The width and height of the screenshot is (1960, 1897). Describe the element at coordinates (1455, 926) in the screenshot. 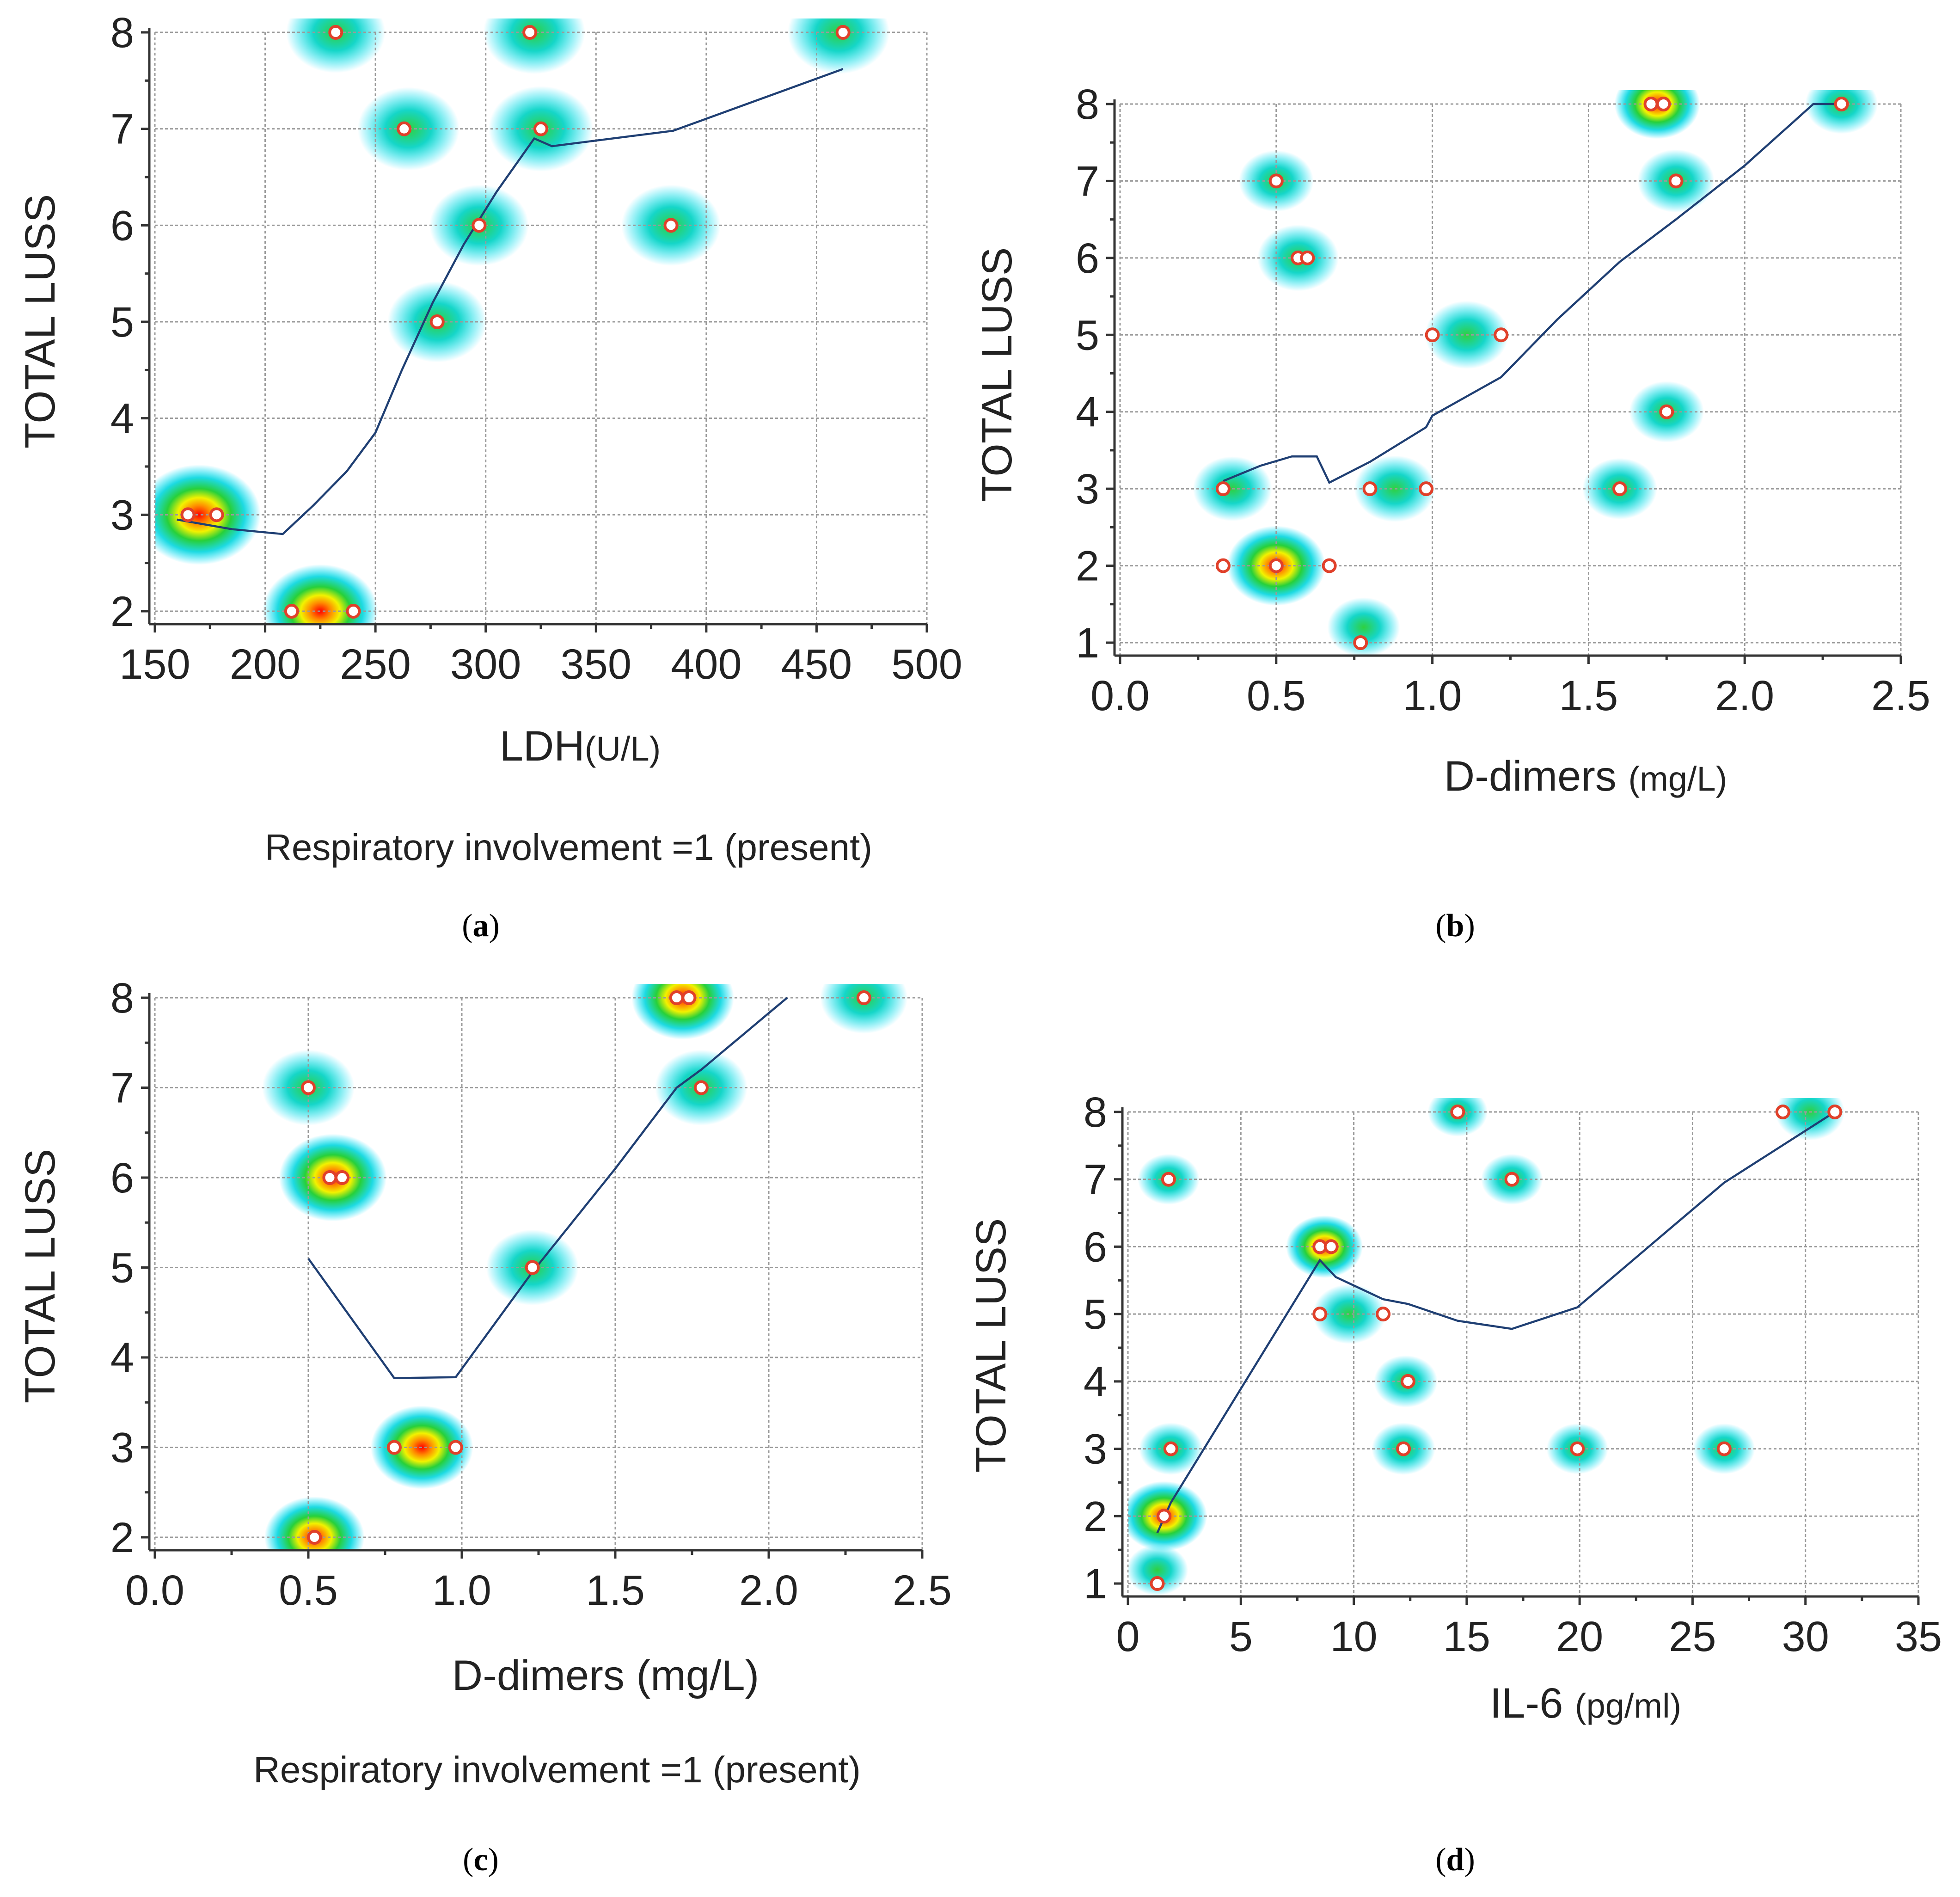

I see `panel-caption-b: (b)` at that location.